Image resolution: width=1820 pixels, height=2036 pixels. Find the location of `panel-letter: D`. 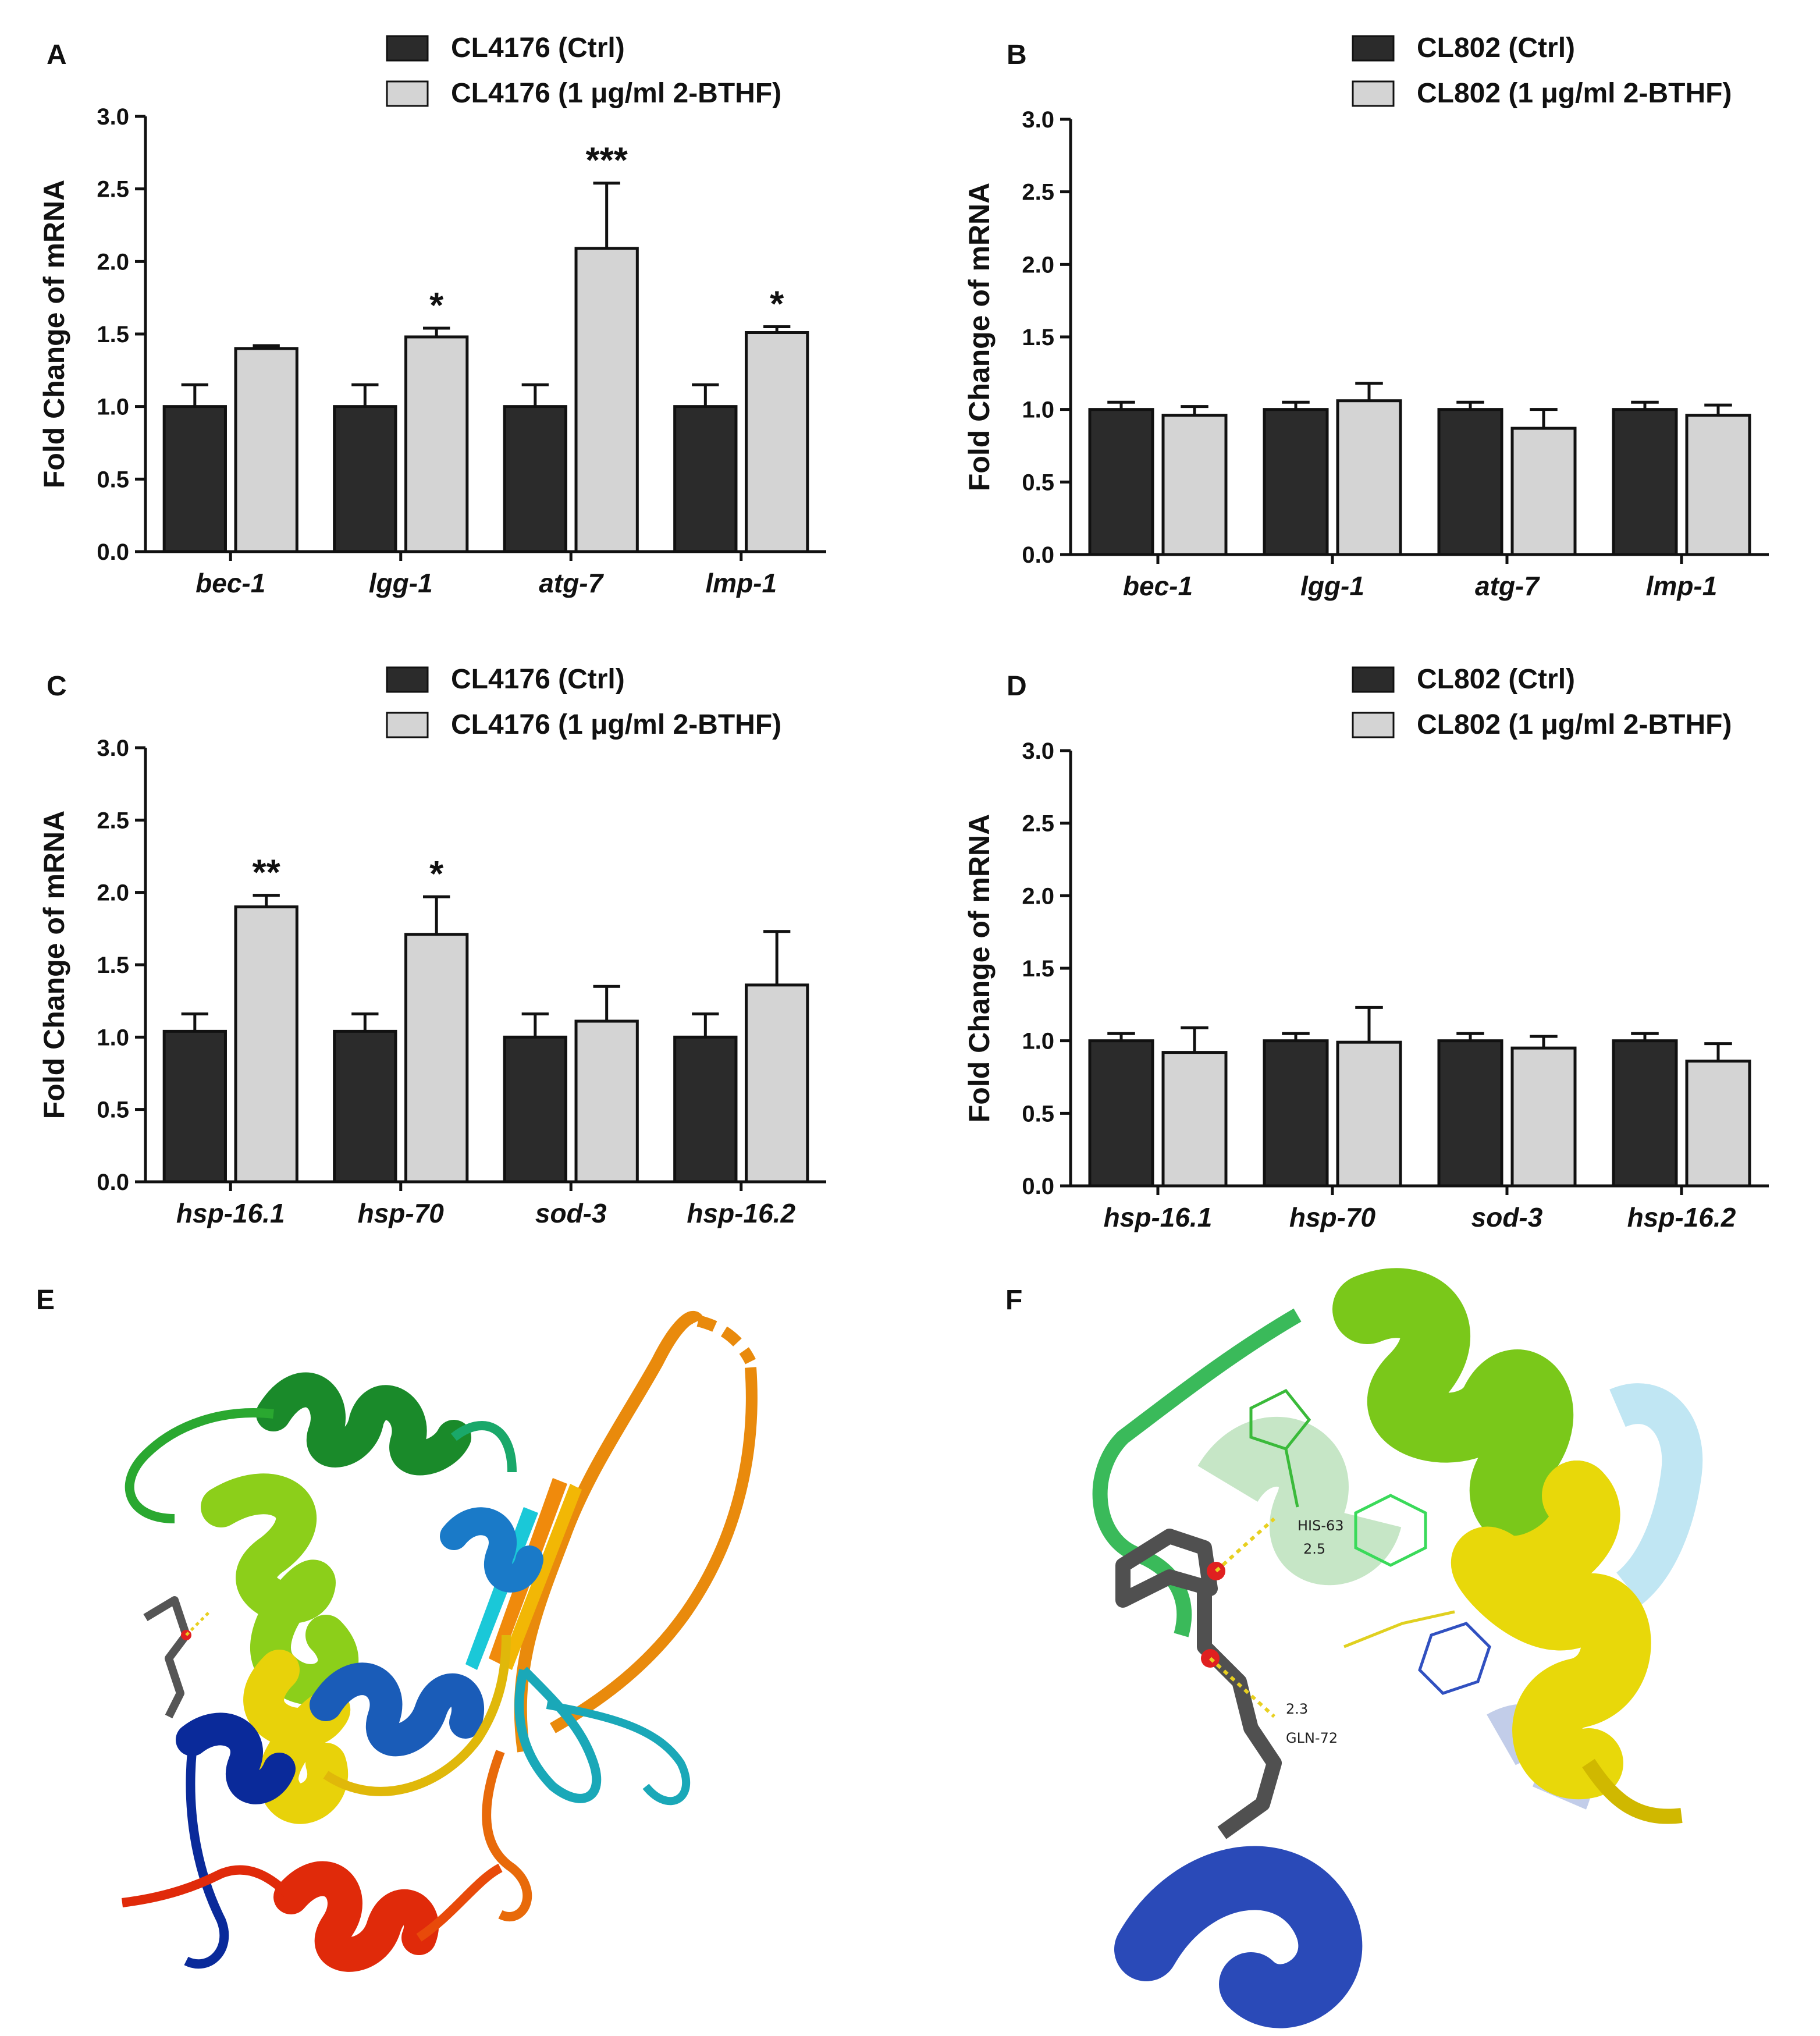

panel-letter: D is located at coordinates (1017, 686).